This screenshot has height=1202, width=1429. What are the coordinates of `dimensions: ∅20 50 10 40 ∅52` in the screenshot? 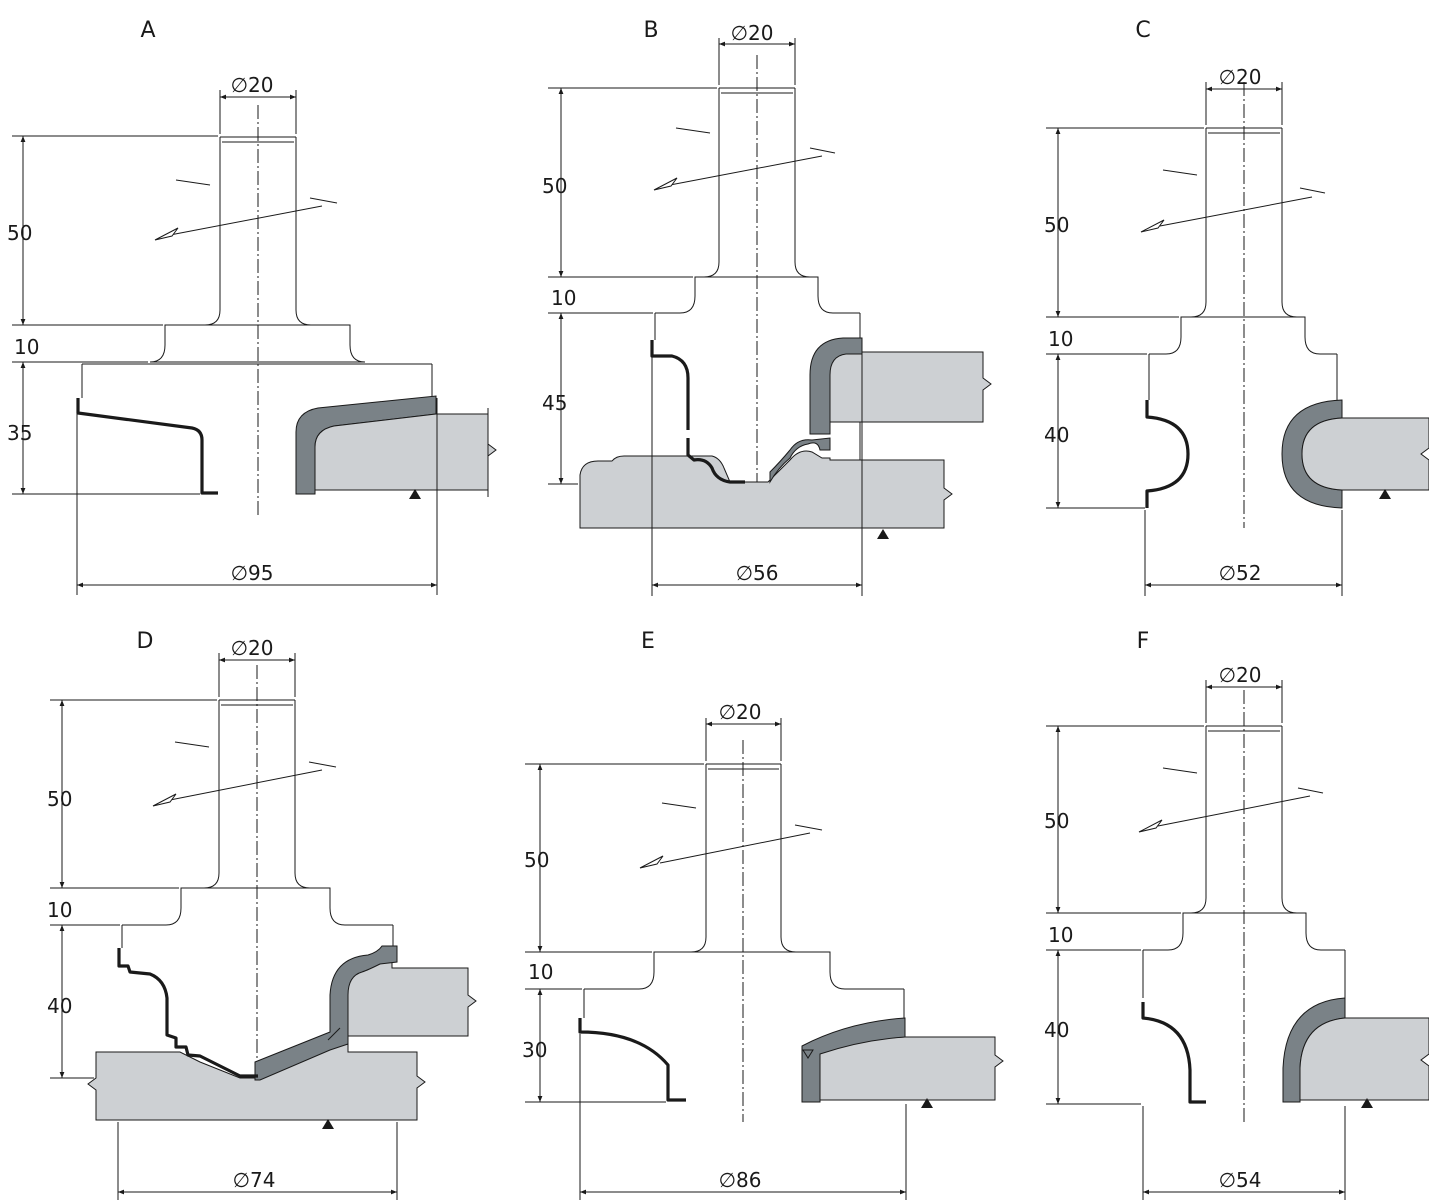 It's located at (1193, 330).